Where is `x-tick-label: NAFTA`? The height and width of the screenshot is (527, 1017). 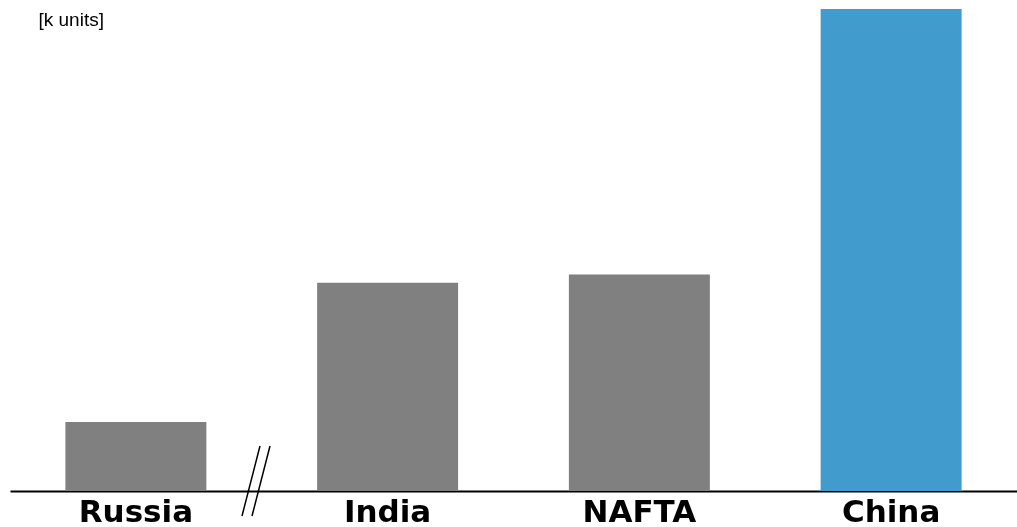
x-tick-label: NAFTA is located at coordinates (639, 509).